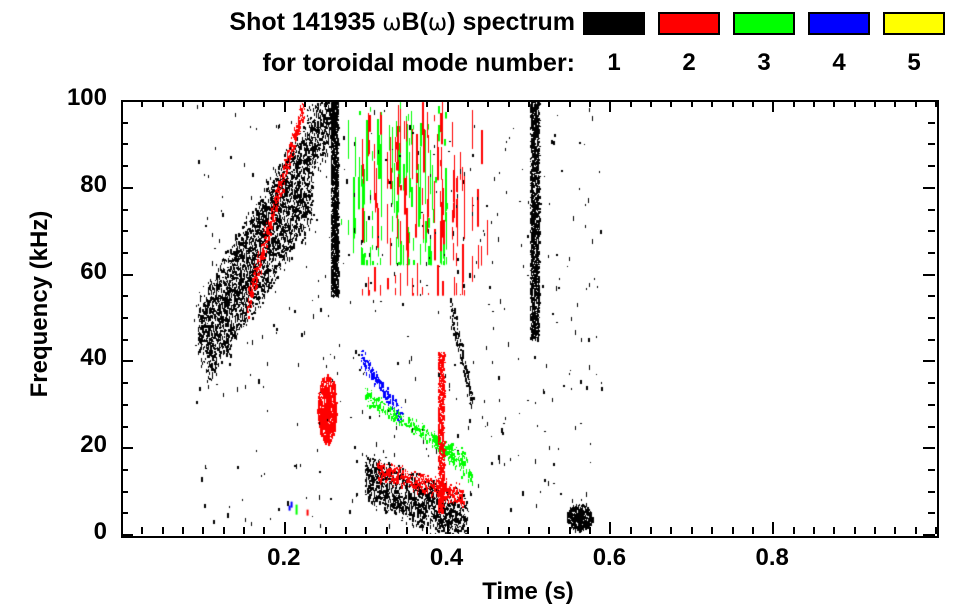  I want to click on omega-symbol-2: ω, so click(437, 23).